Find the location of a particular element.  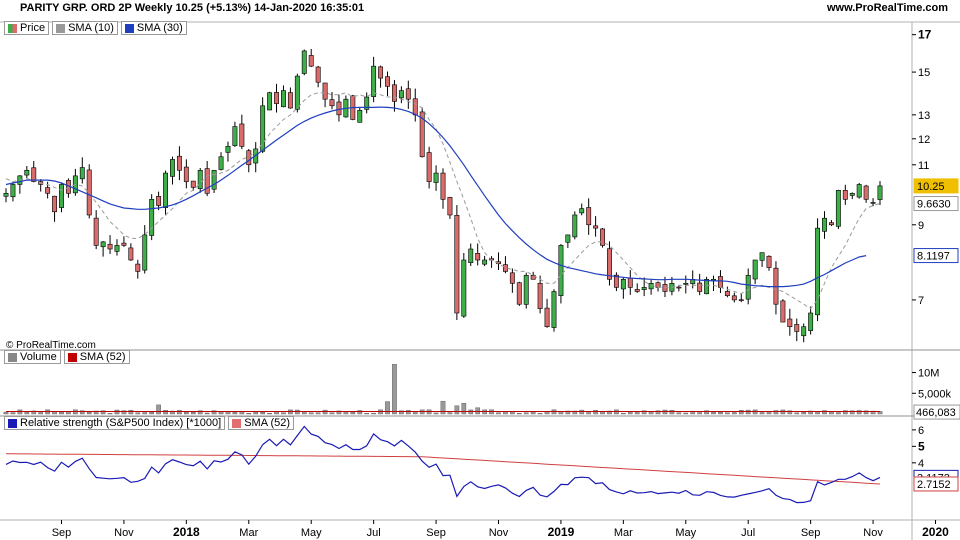

rs-sma-swatch is located at coordinates (237, 423).